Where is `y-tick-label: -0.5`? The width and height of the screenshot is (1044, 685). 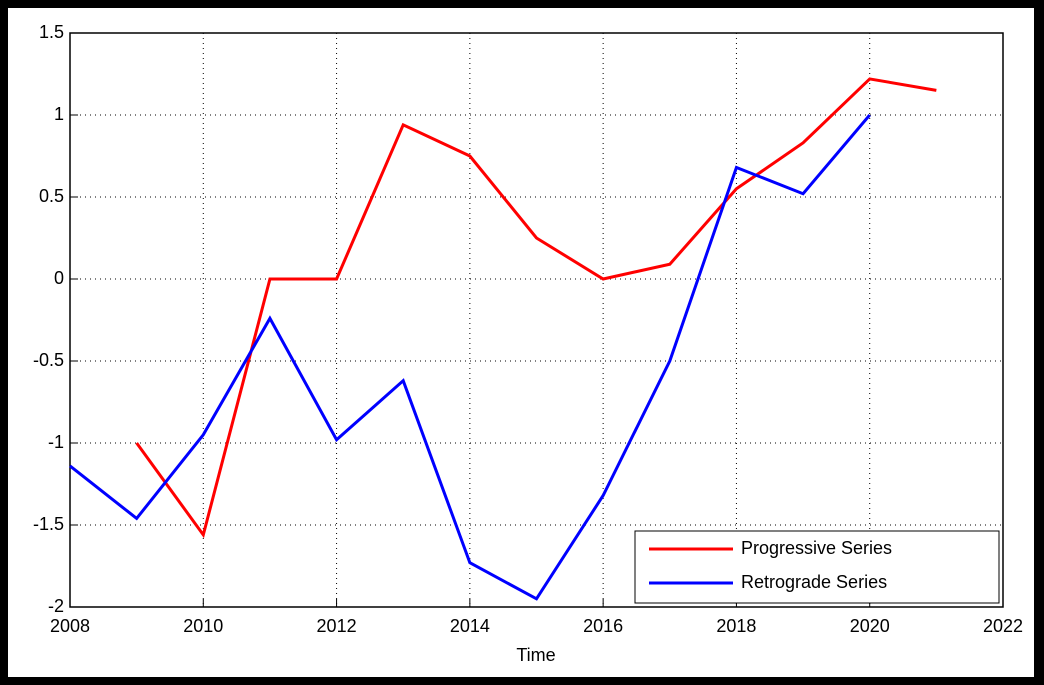 y-tick-label: -0.5 is located at coordinates (48, 360).